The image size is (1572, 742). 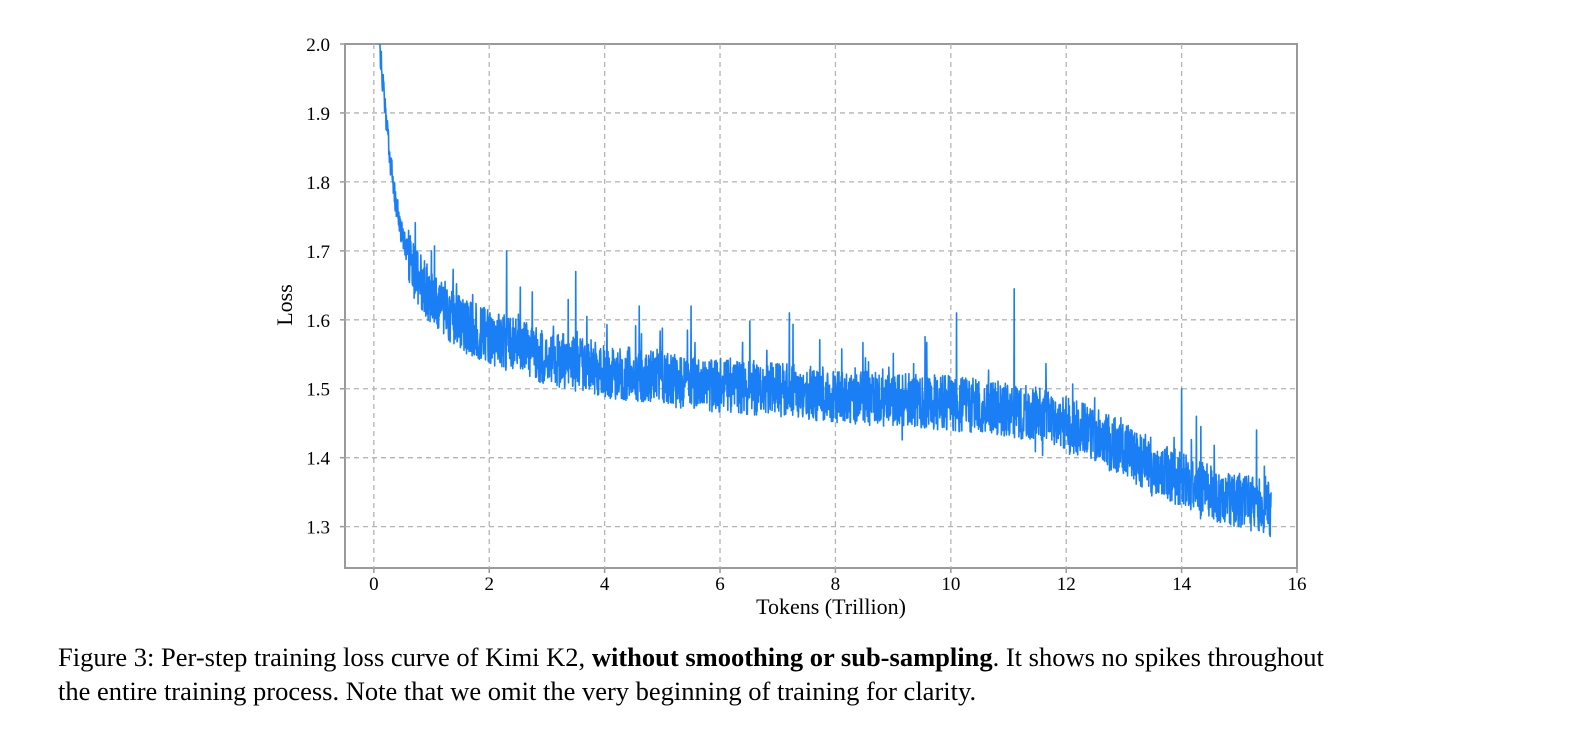 I want to click on x-tick-label: 6, so click(x=720, y=584).